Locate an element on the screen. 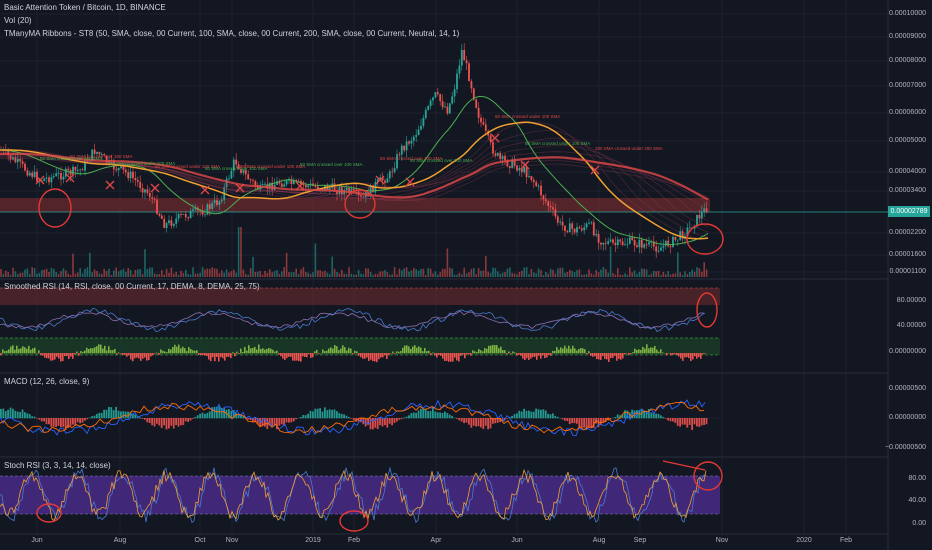 The image size is (932, 550). price-tick: 0.00005000 is located at coordinates (907, 140).